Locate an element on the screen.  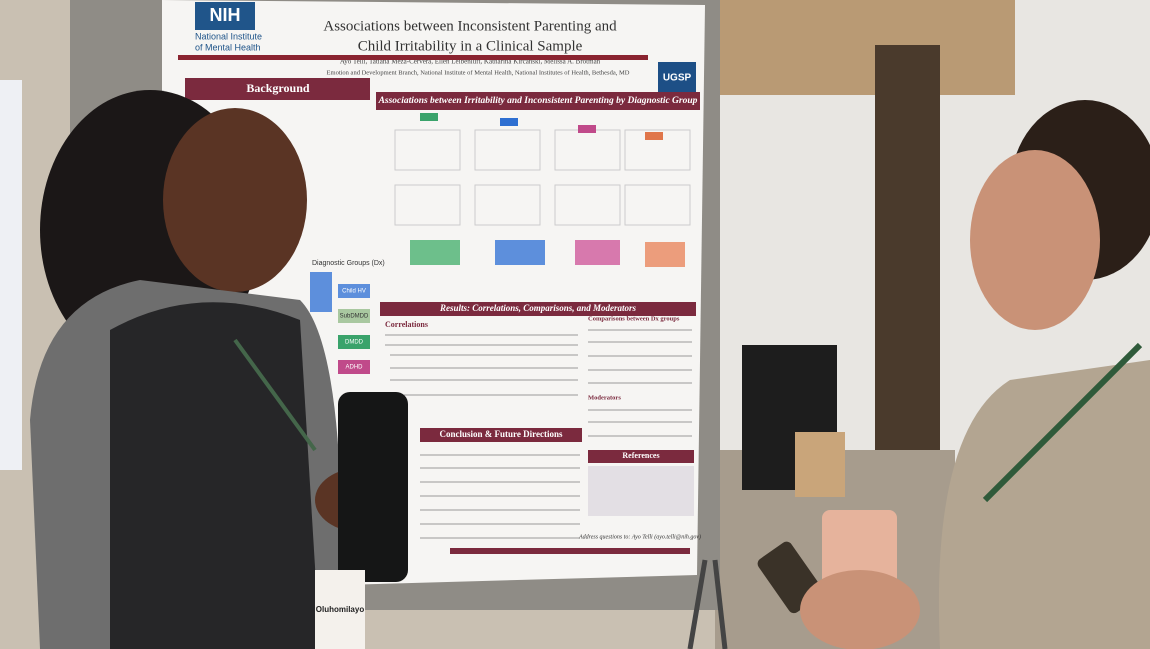
sweater is located at coordinates (1044, 504).